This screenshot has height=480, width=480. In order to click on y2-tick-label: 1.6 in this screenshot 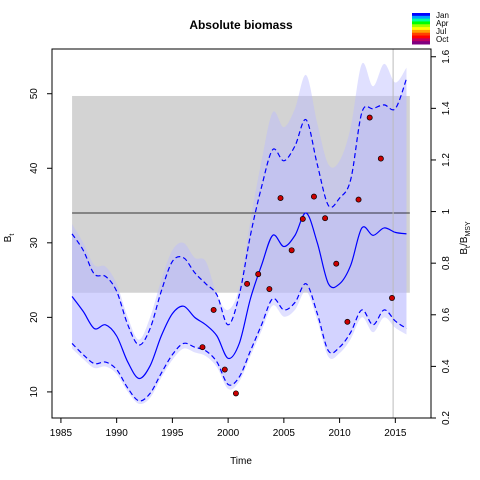, I will do `click(446, 56)`.